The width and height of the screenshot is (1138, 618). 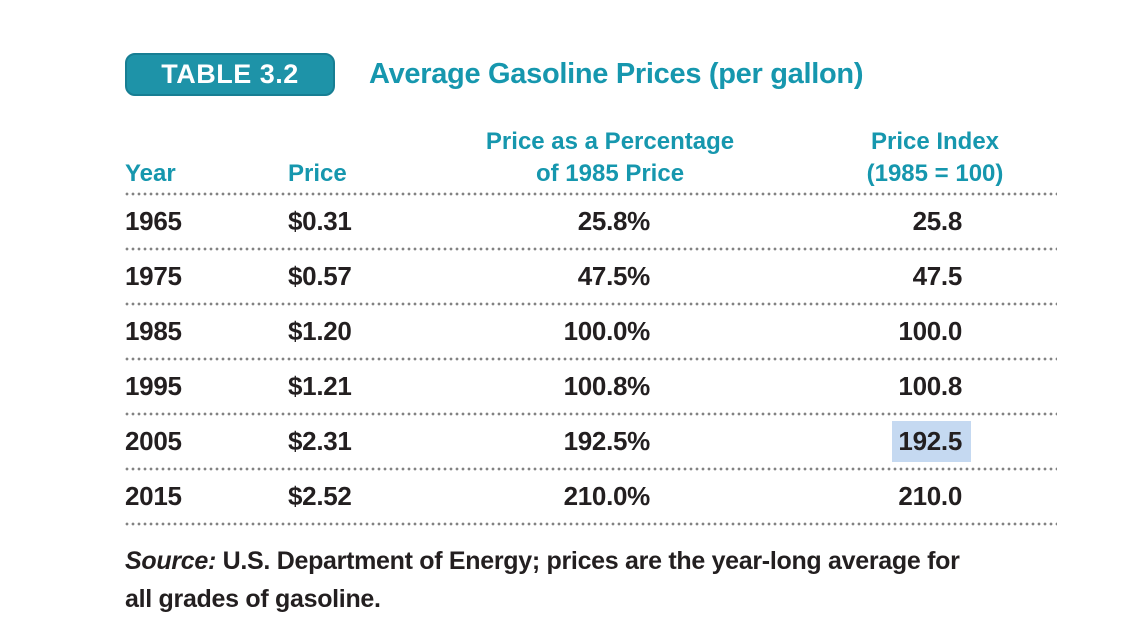 I want to click on table-row: 1965 $0.31 25.8% 25.8, so click(x=543, y=221).